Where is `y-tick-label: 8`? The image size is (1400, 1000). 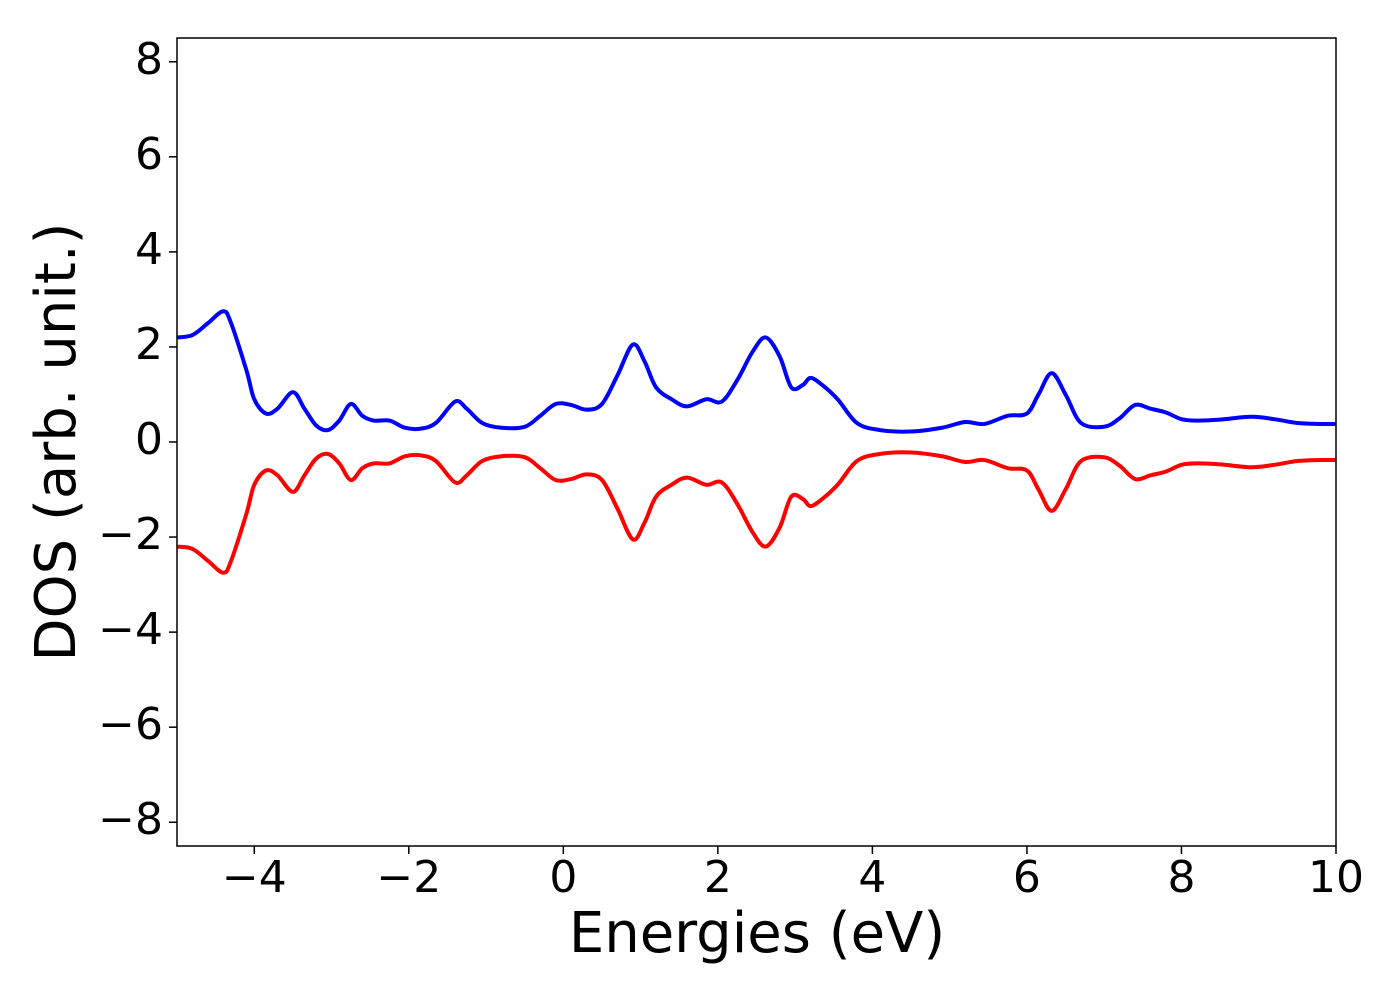
y-tick-label: 8 is located at coordinates (149, 59).